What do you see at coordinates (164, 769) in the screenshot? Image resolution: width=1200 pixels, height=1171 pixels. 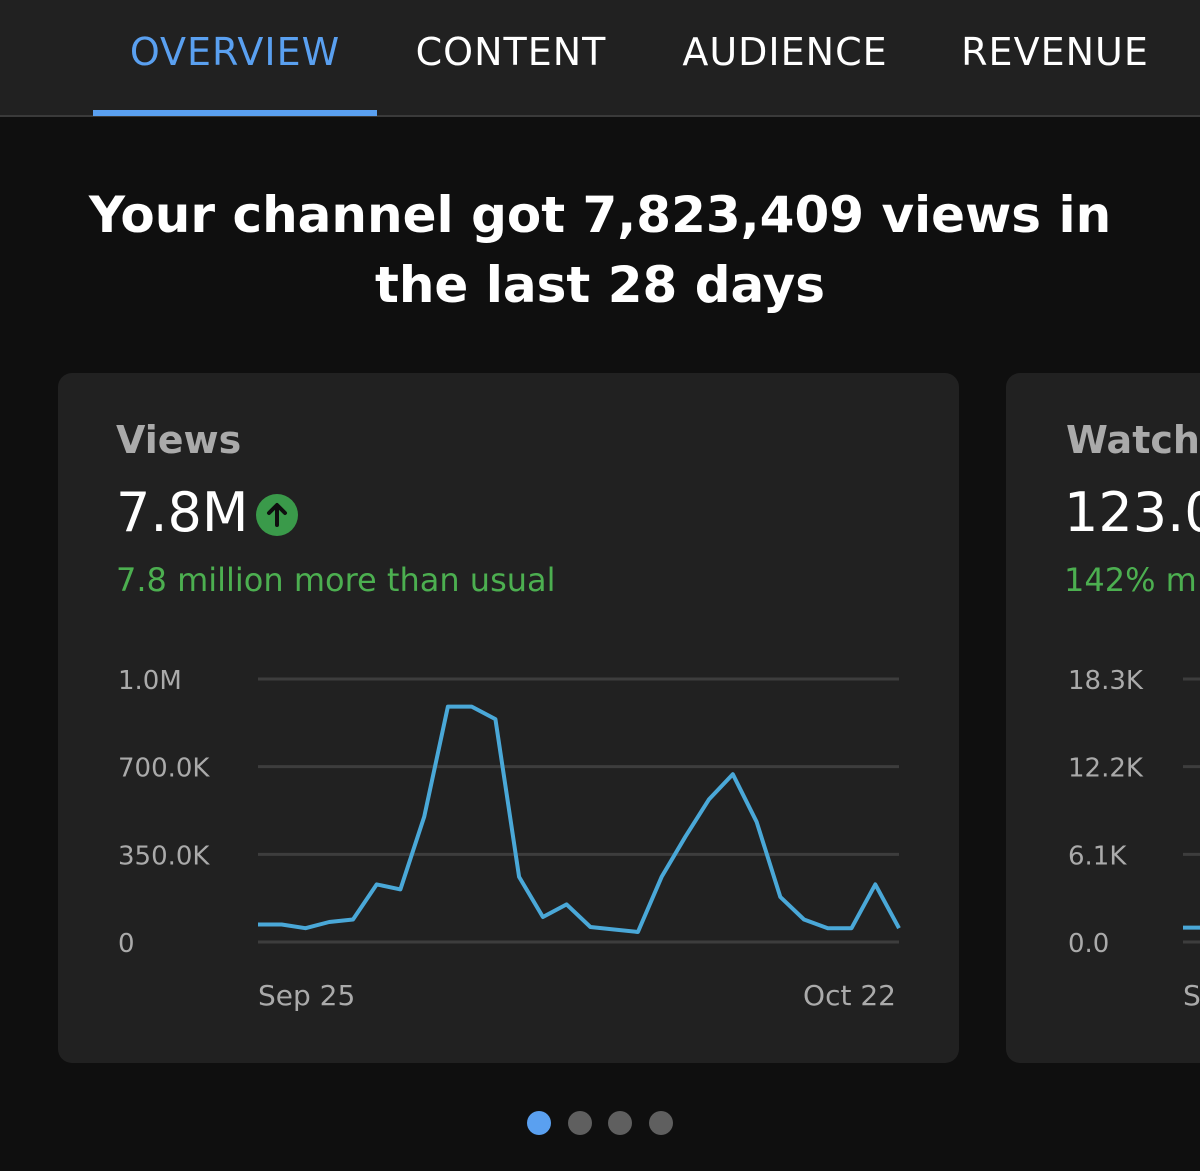 I see `y-tick-label: 700.0K` at bounding box center [164, 769].